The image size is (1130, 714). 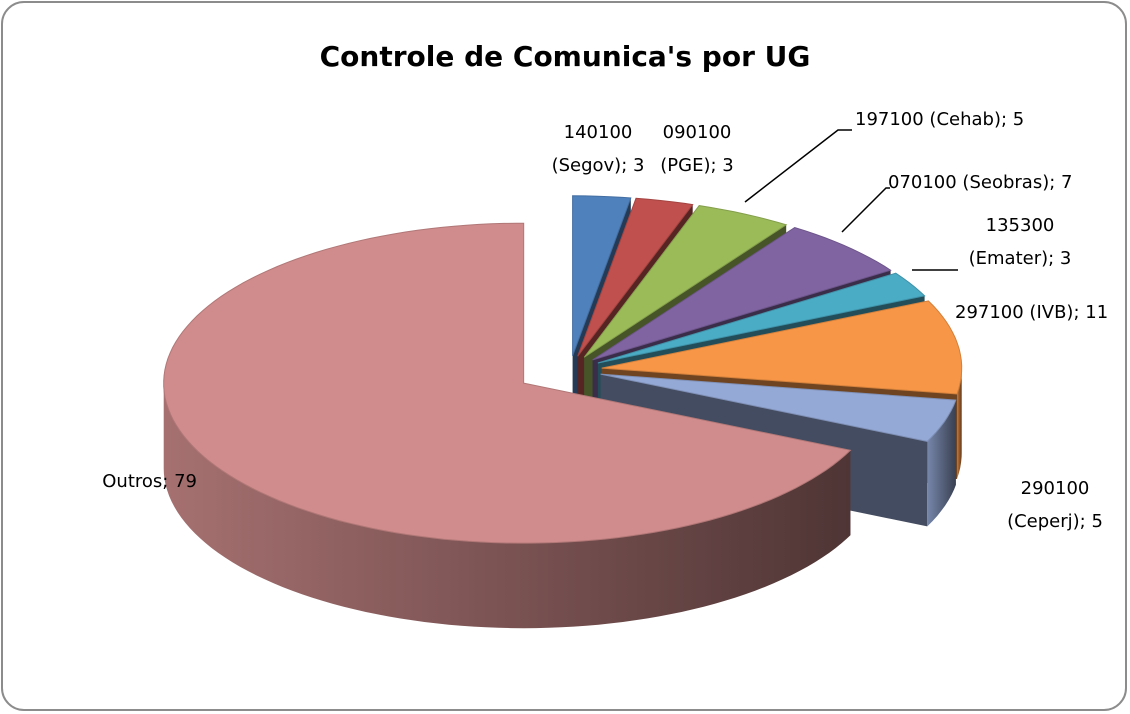 I want to click on leader-lines, so click(x=851, y=200).